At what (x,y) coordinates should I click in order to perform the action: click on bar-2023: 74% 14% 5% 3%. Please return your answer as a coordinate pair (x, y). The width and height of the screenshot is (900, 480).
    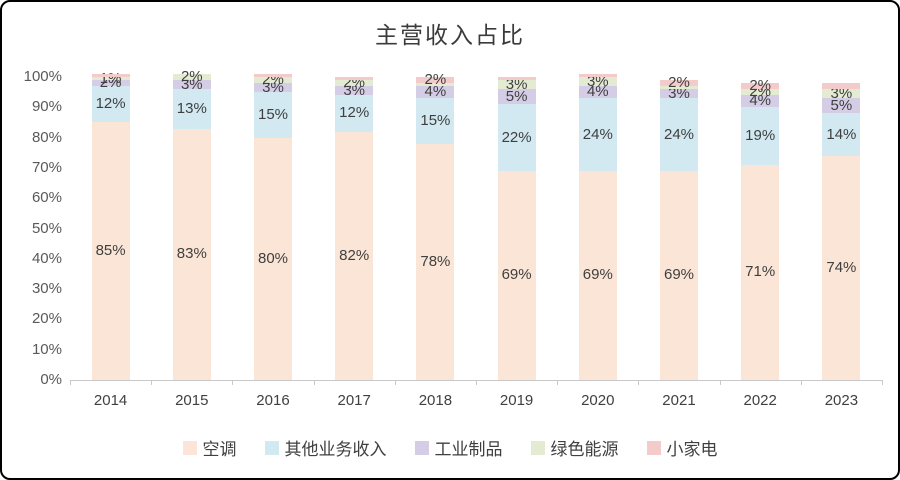
    Looking at the image, I should click on (841, 231).